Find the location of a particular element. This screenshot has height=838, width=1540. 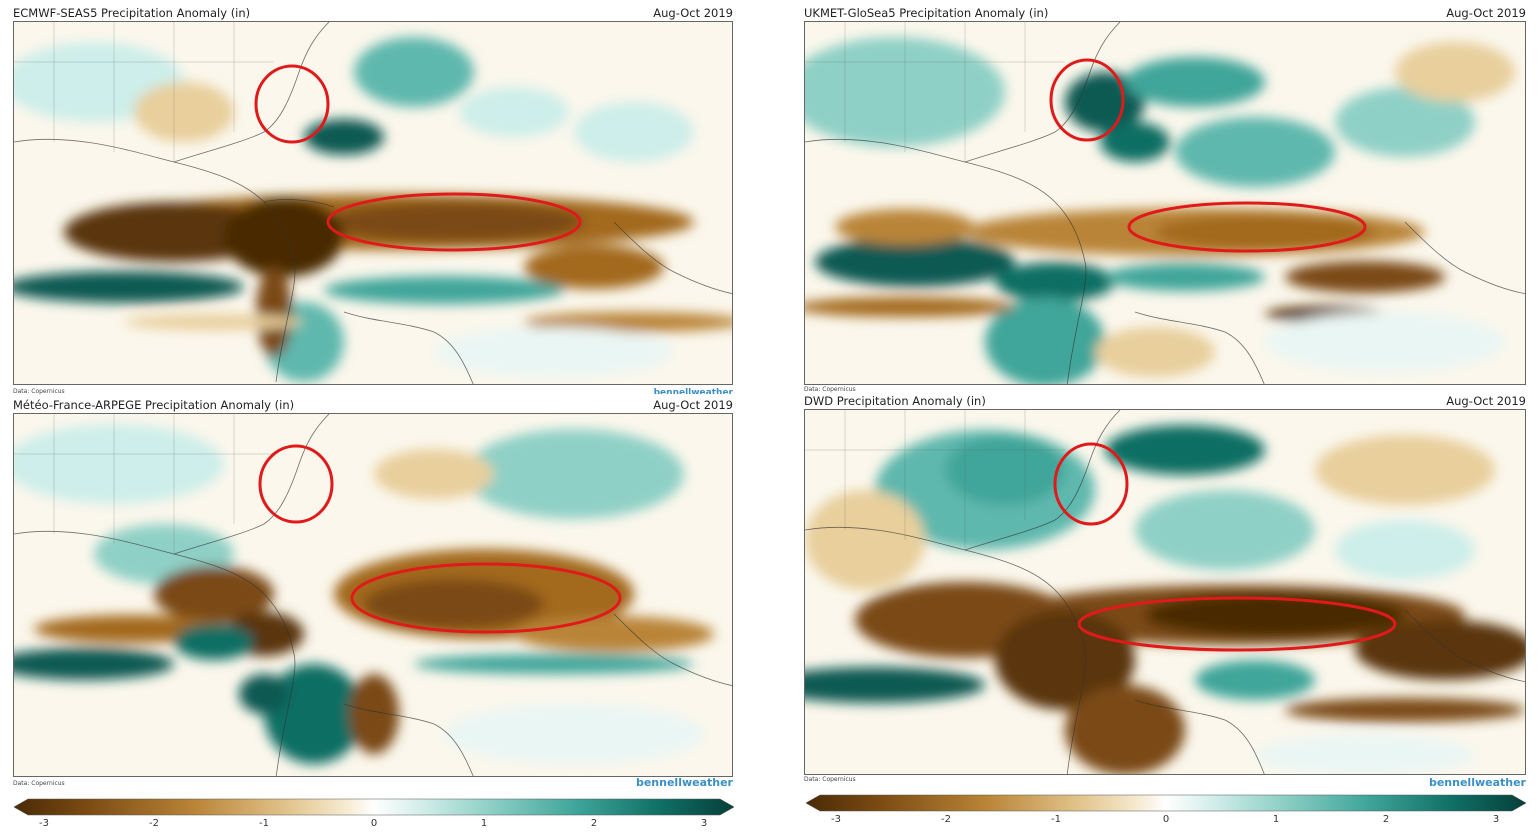

panel-title: ECMWF-SEAS5 Precipitation Anomaly (in) is located at coordinates (132, 13).